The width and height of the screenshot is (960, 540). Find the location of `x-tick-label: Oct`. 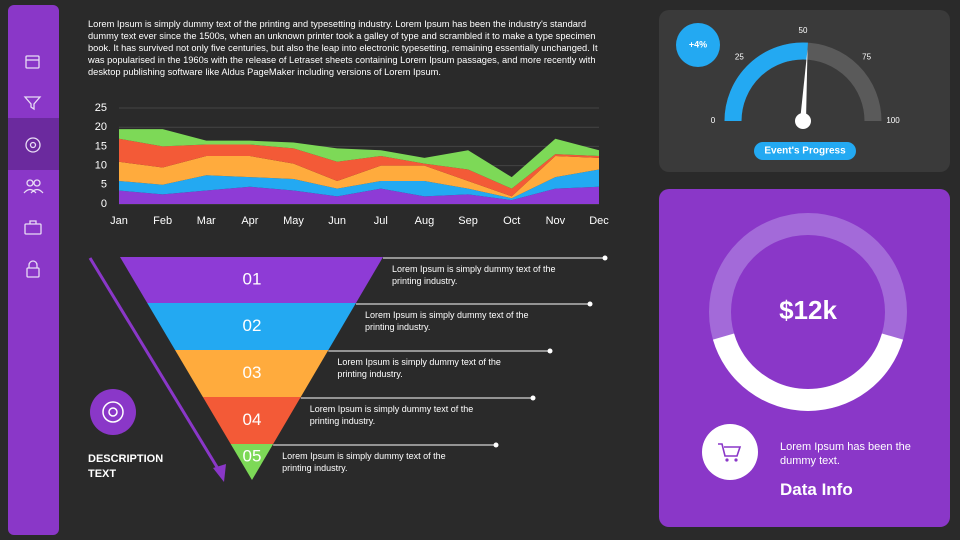

x-tick-label: Oct is located at coordinates (511, 221).